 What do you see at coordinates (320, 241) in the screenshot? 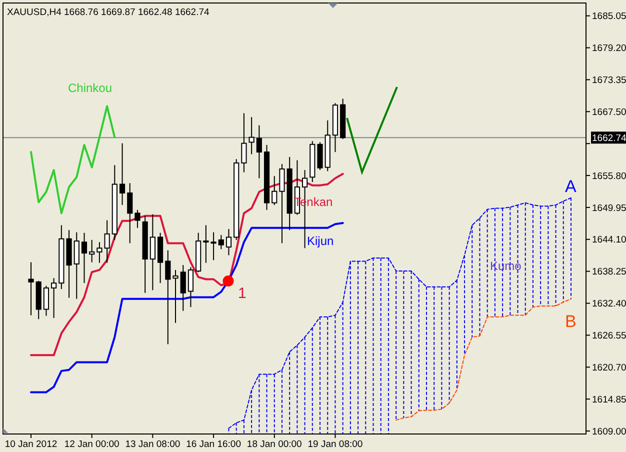
I see `series-label: Kijun` at bounding box center [320, 241].